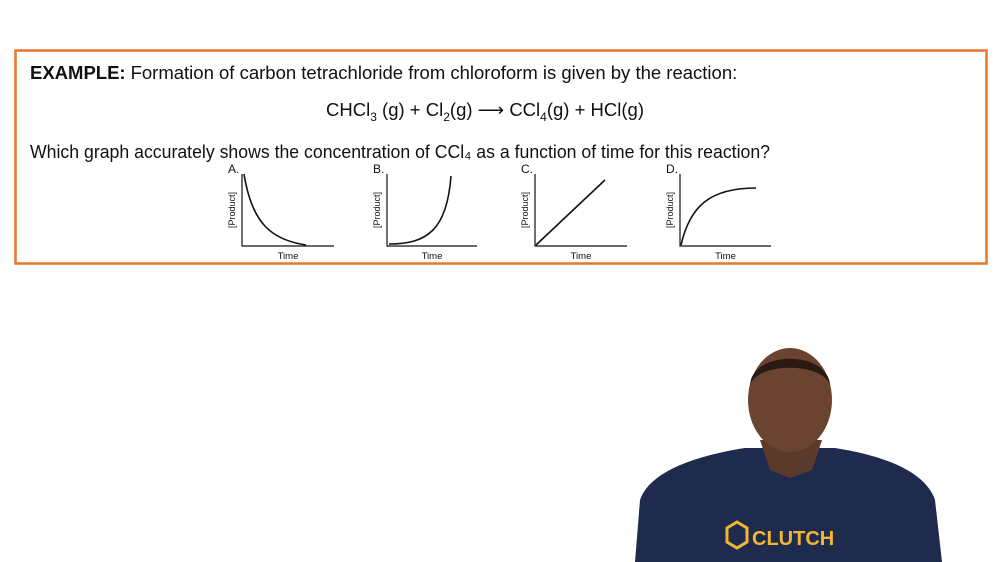 The height and width of the screenshot is (562, 1000). I want to click on graph-label: C., so click(527, 169).